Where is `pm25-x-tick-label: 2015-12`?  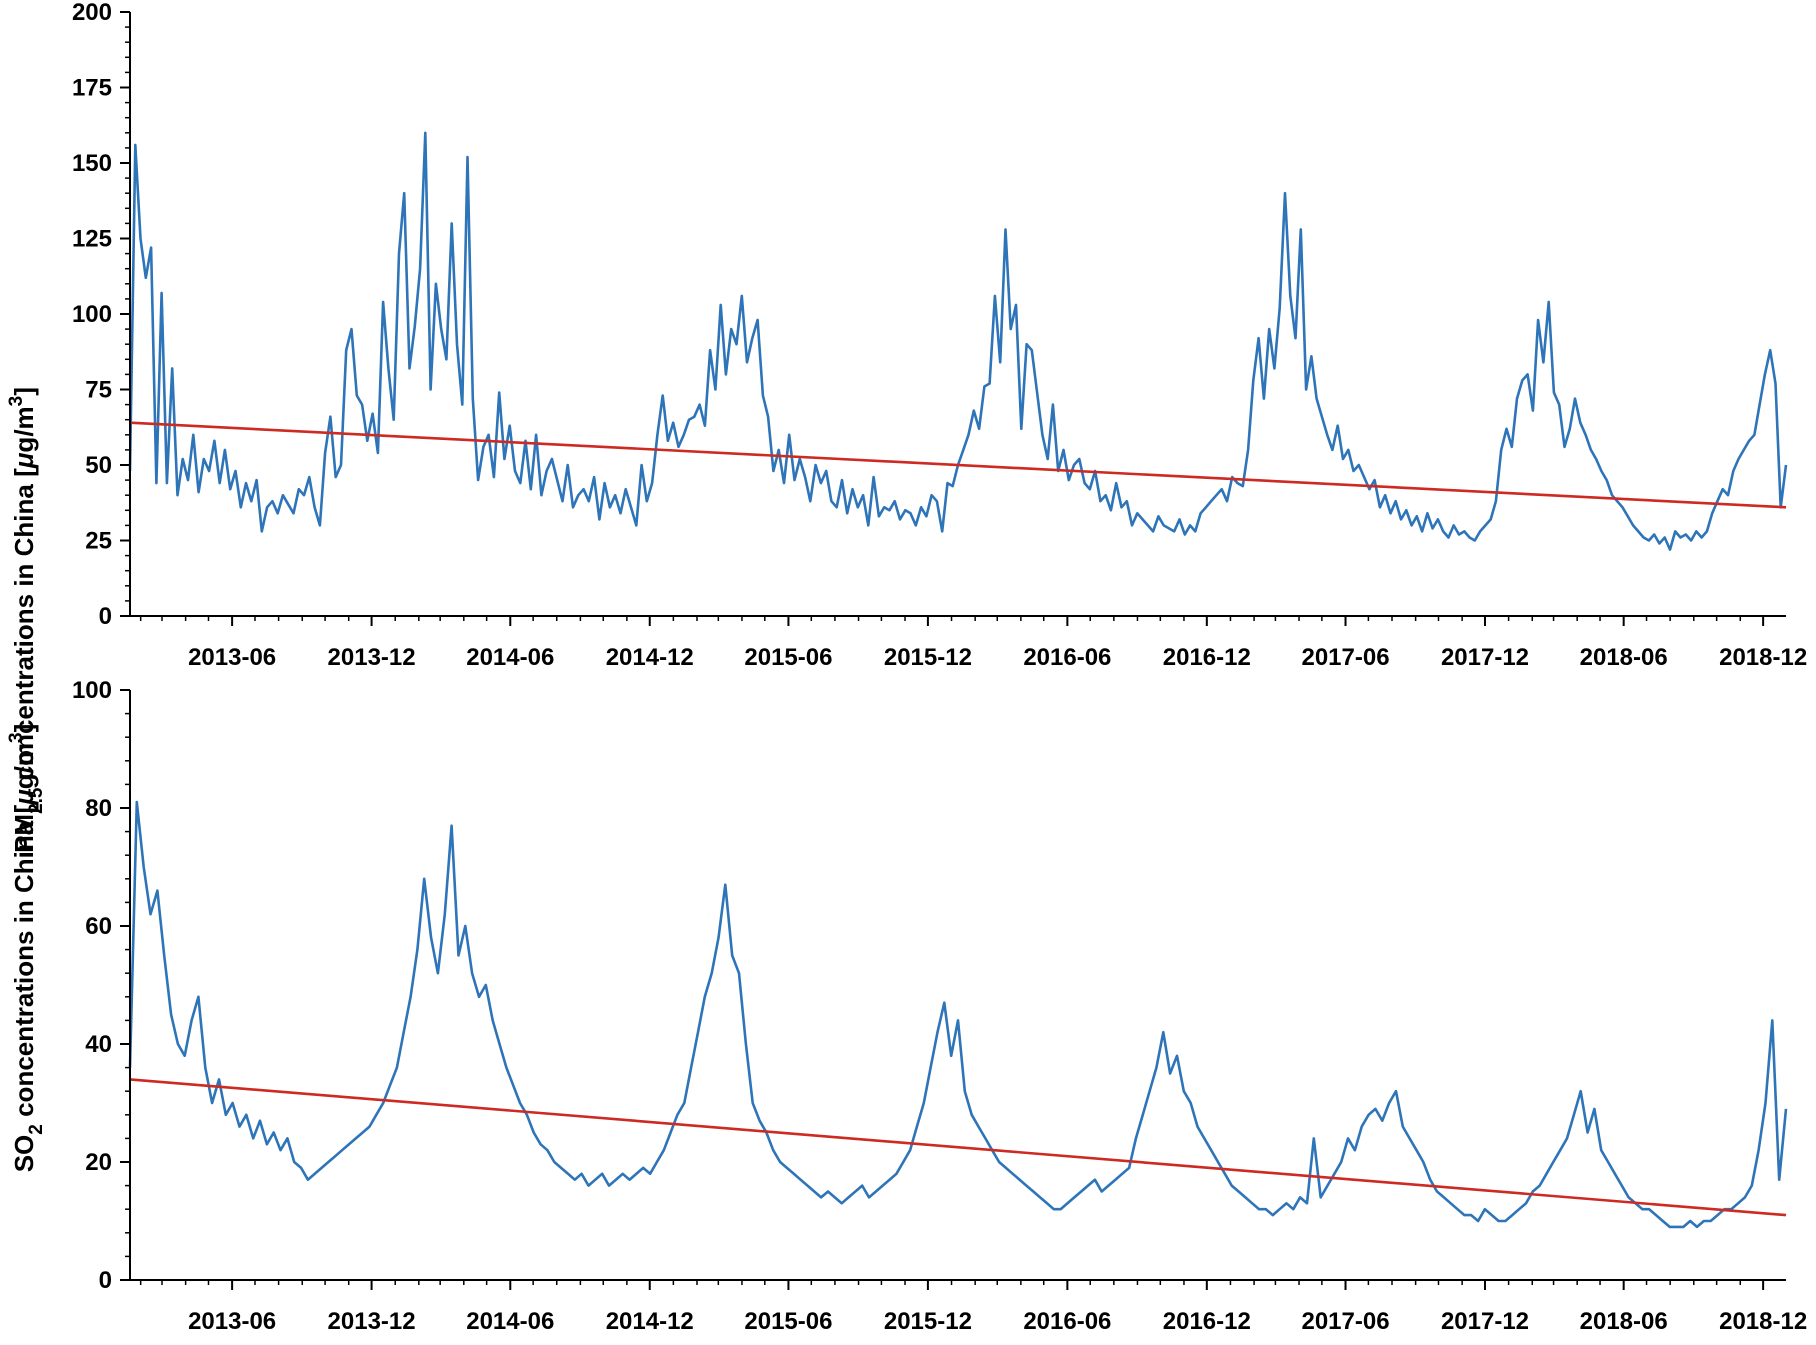
pm25-x-tick-label: 2015-12 is located at coordinates (928, 657).